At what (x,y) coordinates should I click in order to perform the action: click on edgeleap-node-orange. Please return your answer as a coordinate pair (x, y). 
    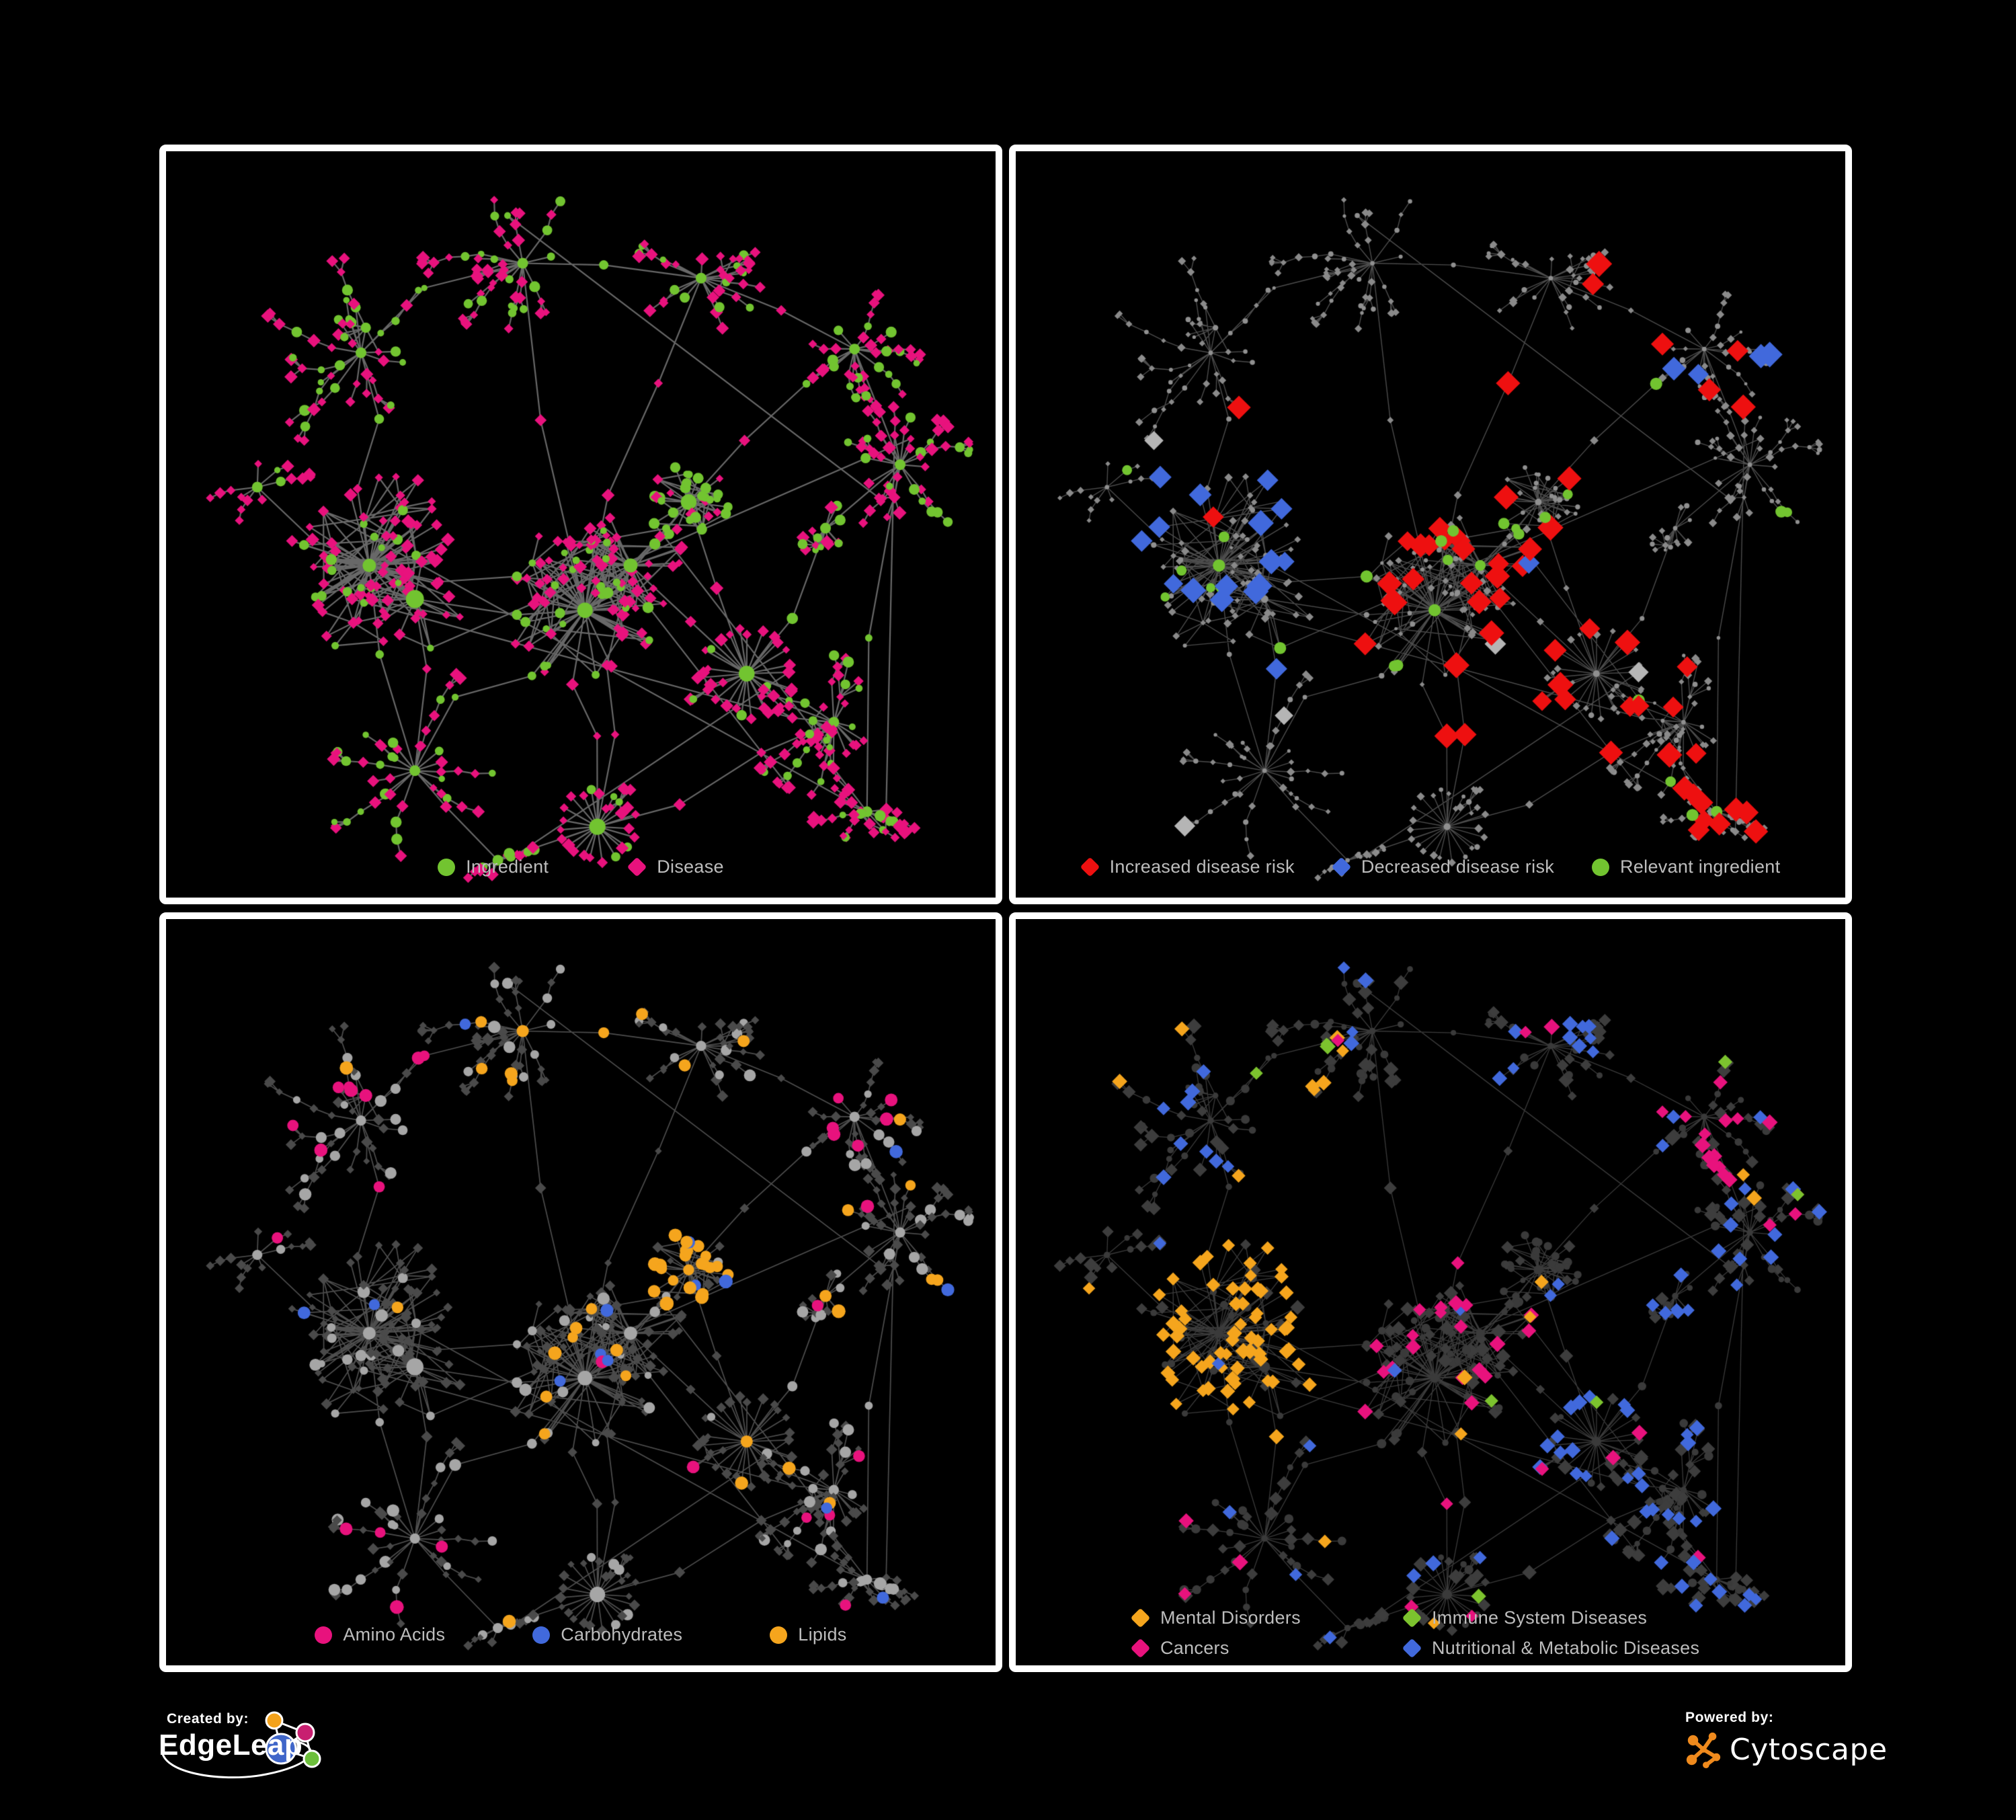
    Looking at the image, I should click on (274, 1720).